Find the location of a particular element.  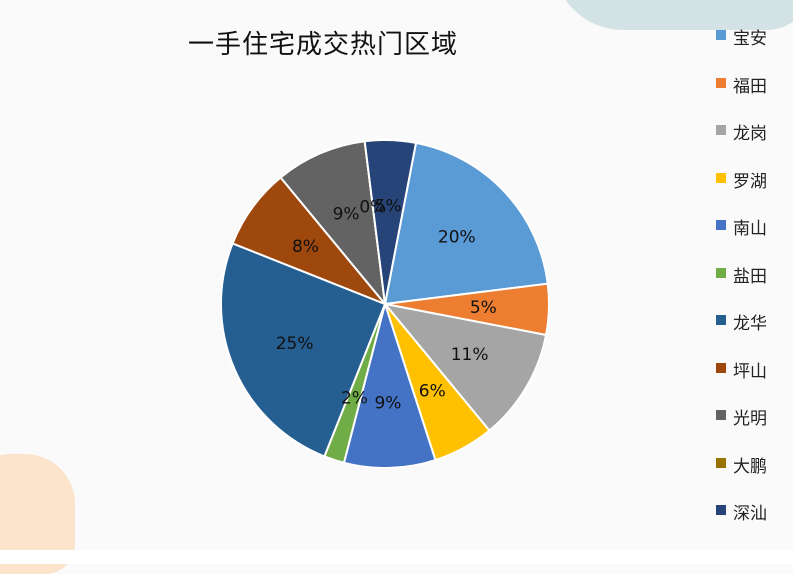

legend-label: 宝安 is located at coordinates (750, 39).